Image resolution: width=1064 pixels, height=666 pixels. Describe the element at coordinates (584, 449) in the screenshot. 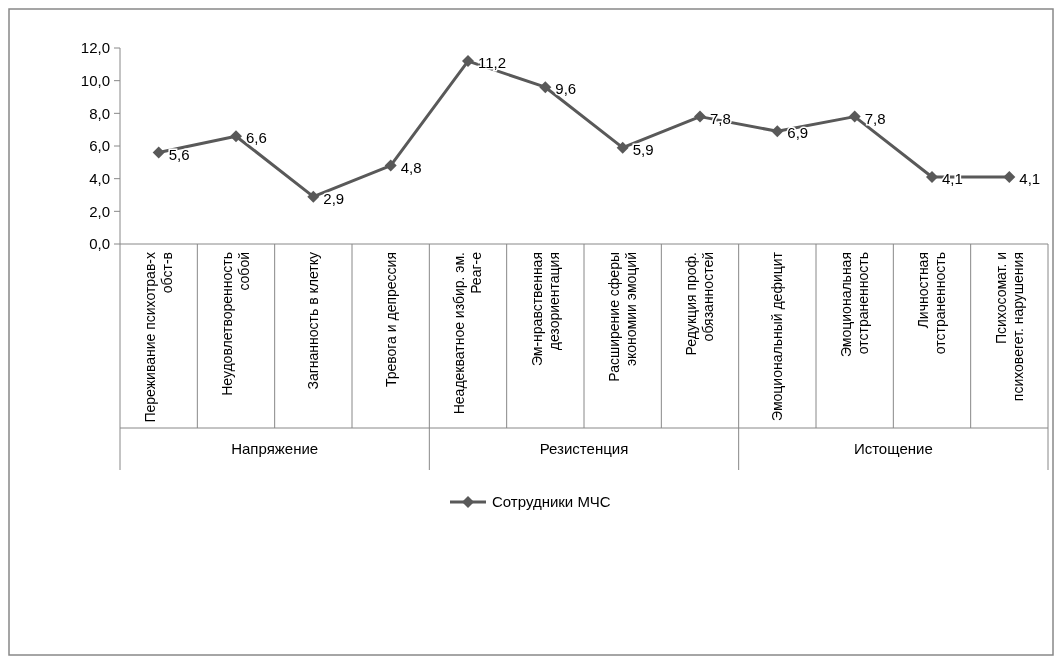

I see `text: Резистенция` at that location.